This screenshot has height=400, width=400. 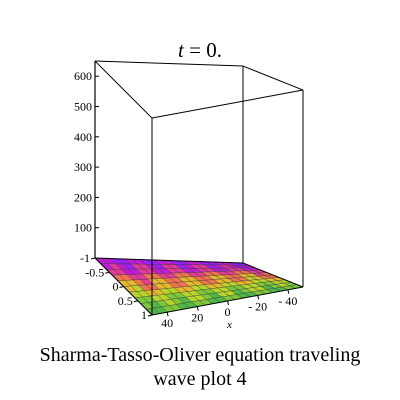 What do you see at coordinates (169, 260) in the screenshot?
I see `box-edge-floor-back` at bounding box center [169, 260].